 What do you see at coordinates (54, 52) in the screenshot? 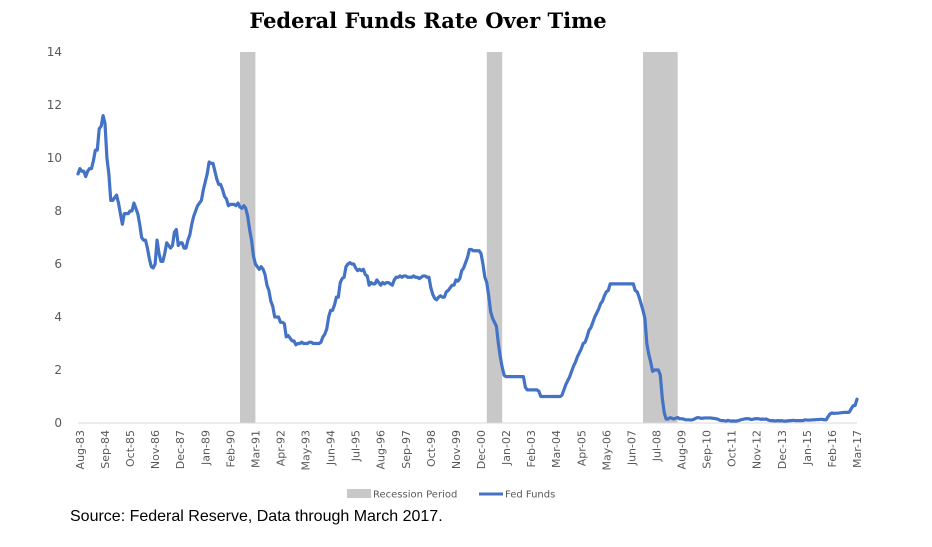
I see `y-tick-label: 14` at bounding box center [54, 52].